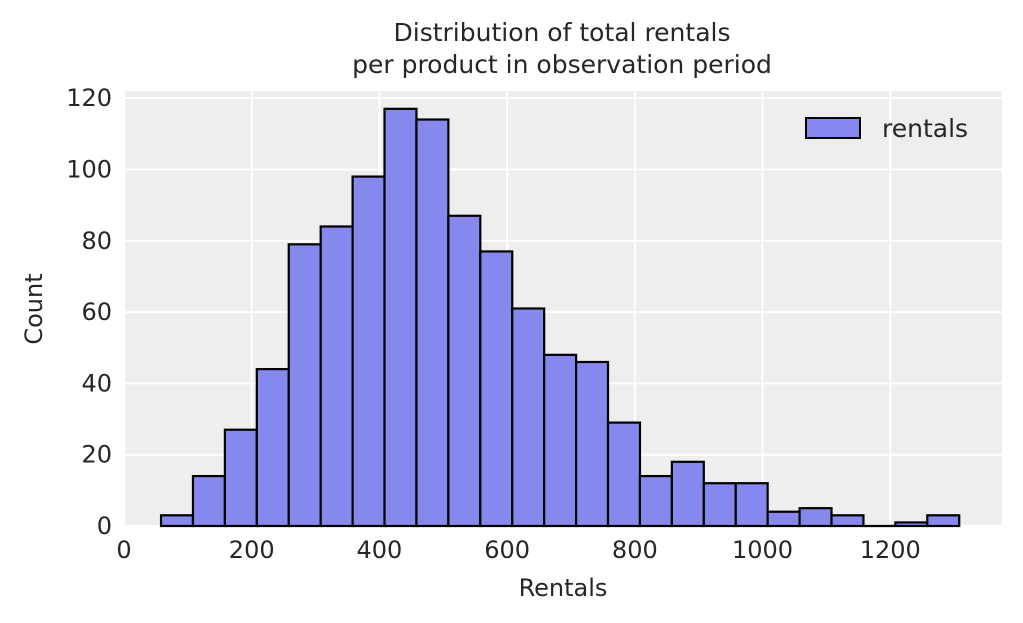  What do you see at coordinates (890, 550) in the screenshot?
I see `x-tick-label: 1200` at bounding box center [890, 550].